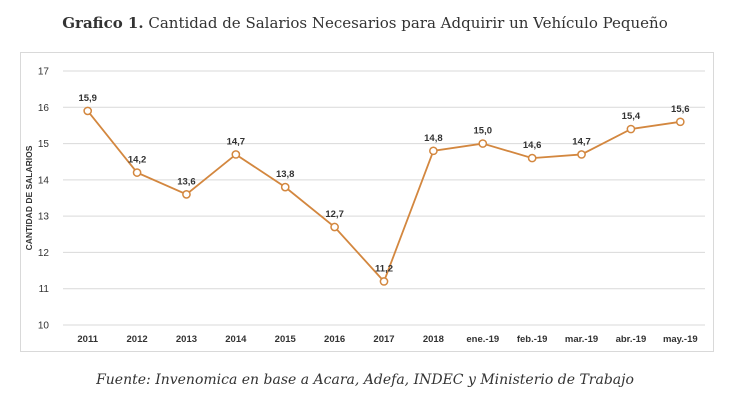  Describe the element at coordinates (334, 214) in the screenshot. I see `data-label: 12,7` at that location.